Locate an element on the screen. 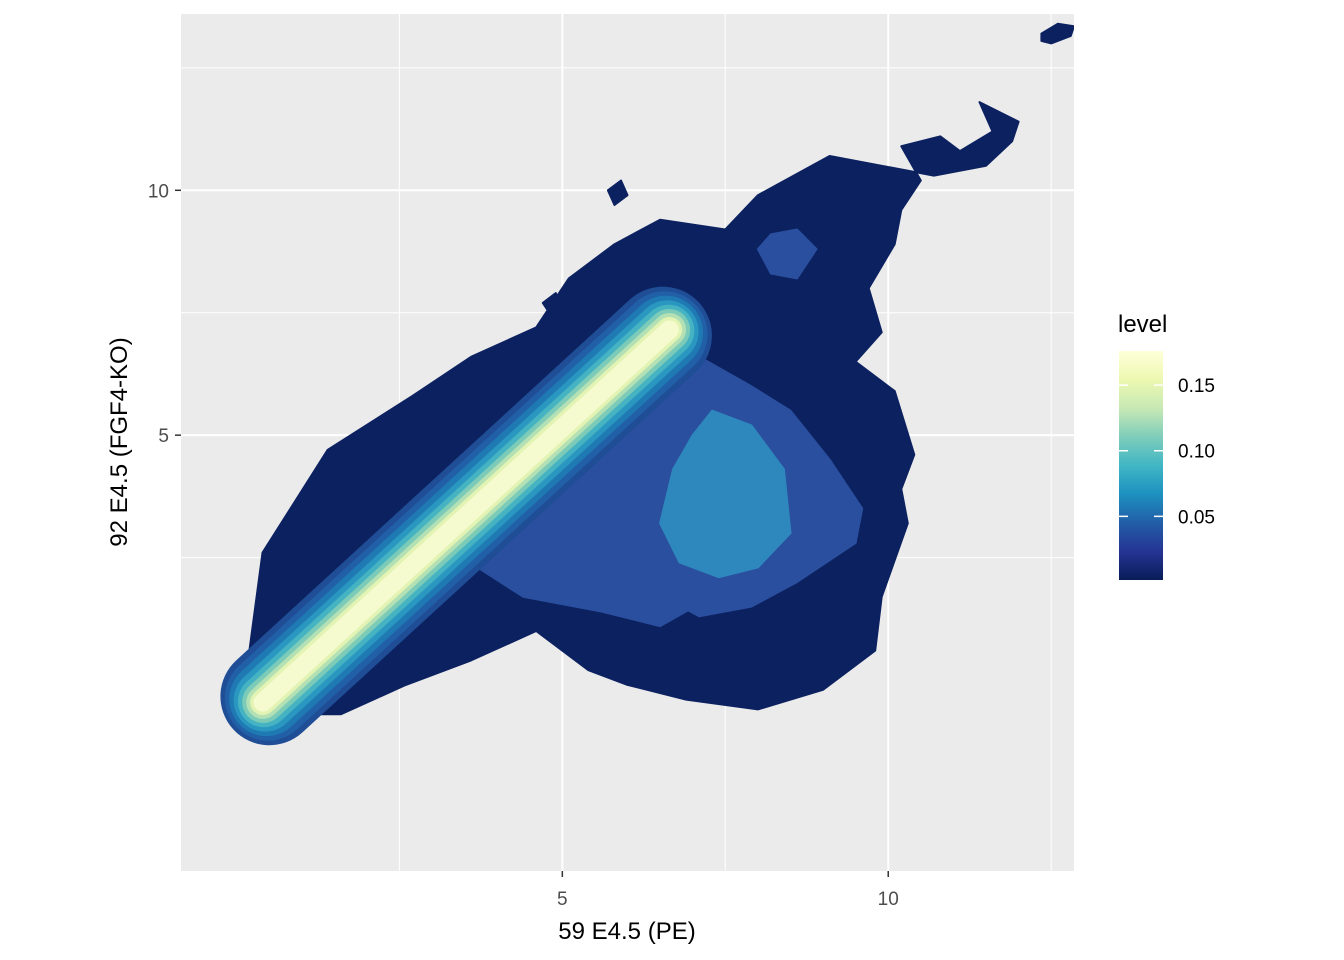 The height and width of the screenshot is (960, 1344). x-axis: 5 10 is located at coordinates (728, 890).